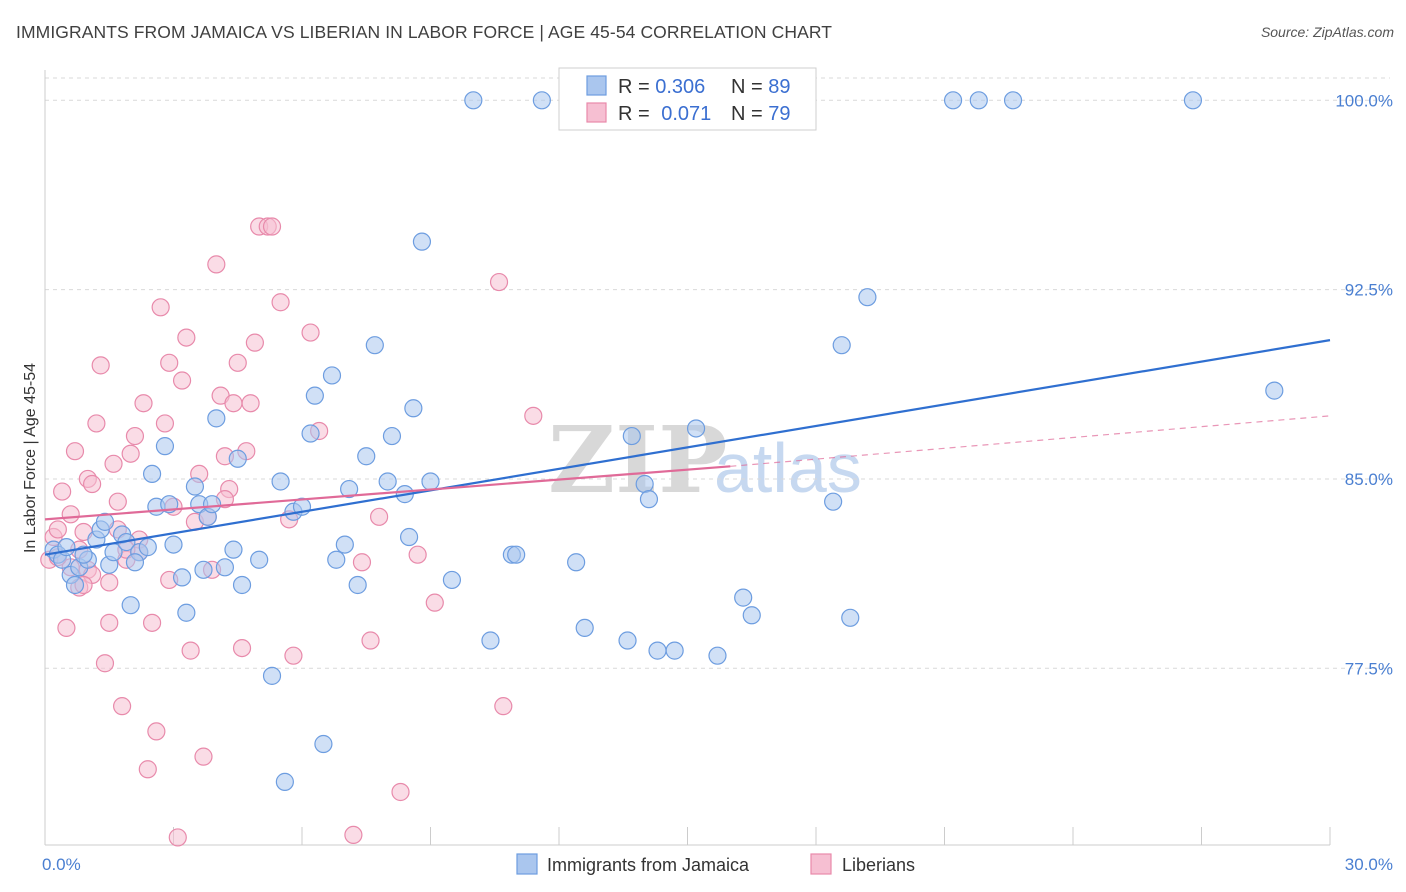 This screenshot has height=892, width=1406. I want to click on legend-r-value-liberians: 0.071, so click(686, 114).